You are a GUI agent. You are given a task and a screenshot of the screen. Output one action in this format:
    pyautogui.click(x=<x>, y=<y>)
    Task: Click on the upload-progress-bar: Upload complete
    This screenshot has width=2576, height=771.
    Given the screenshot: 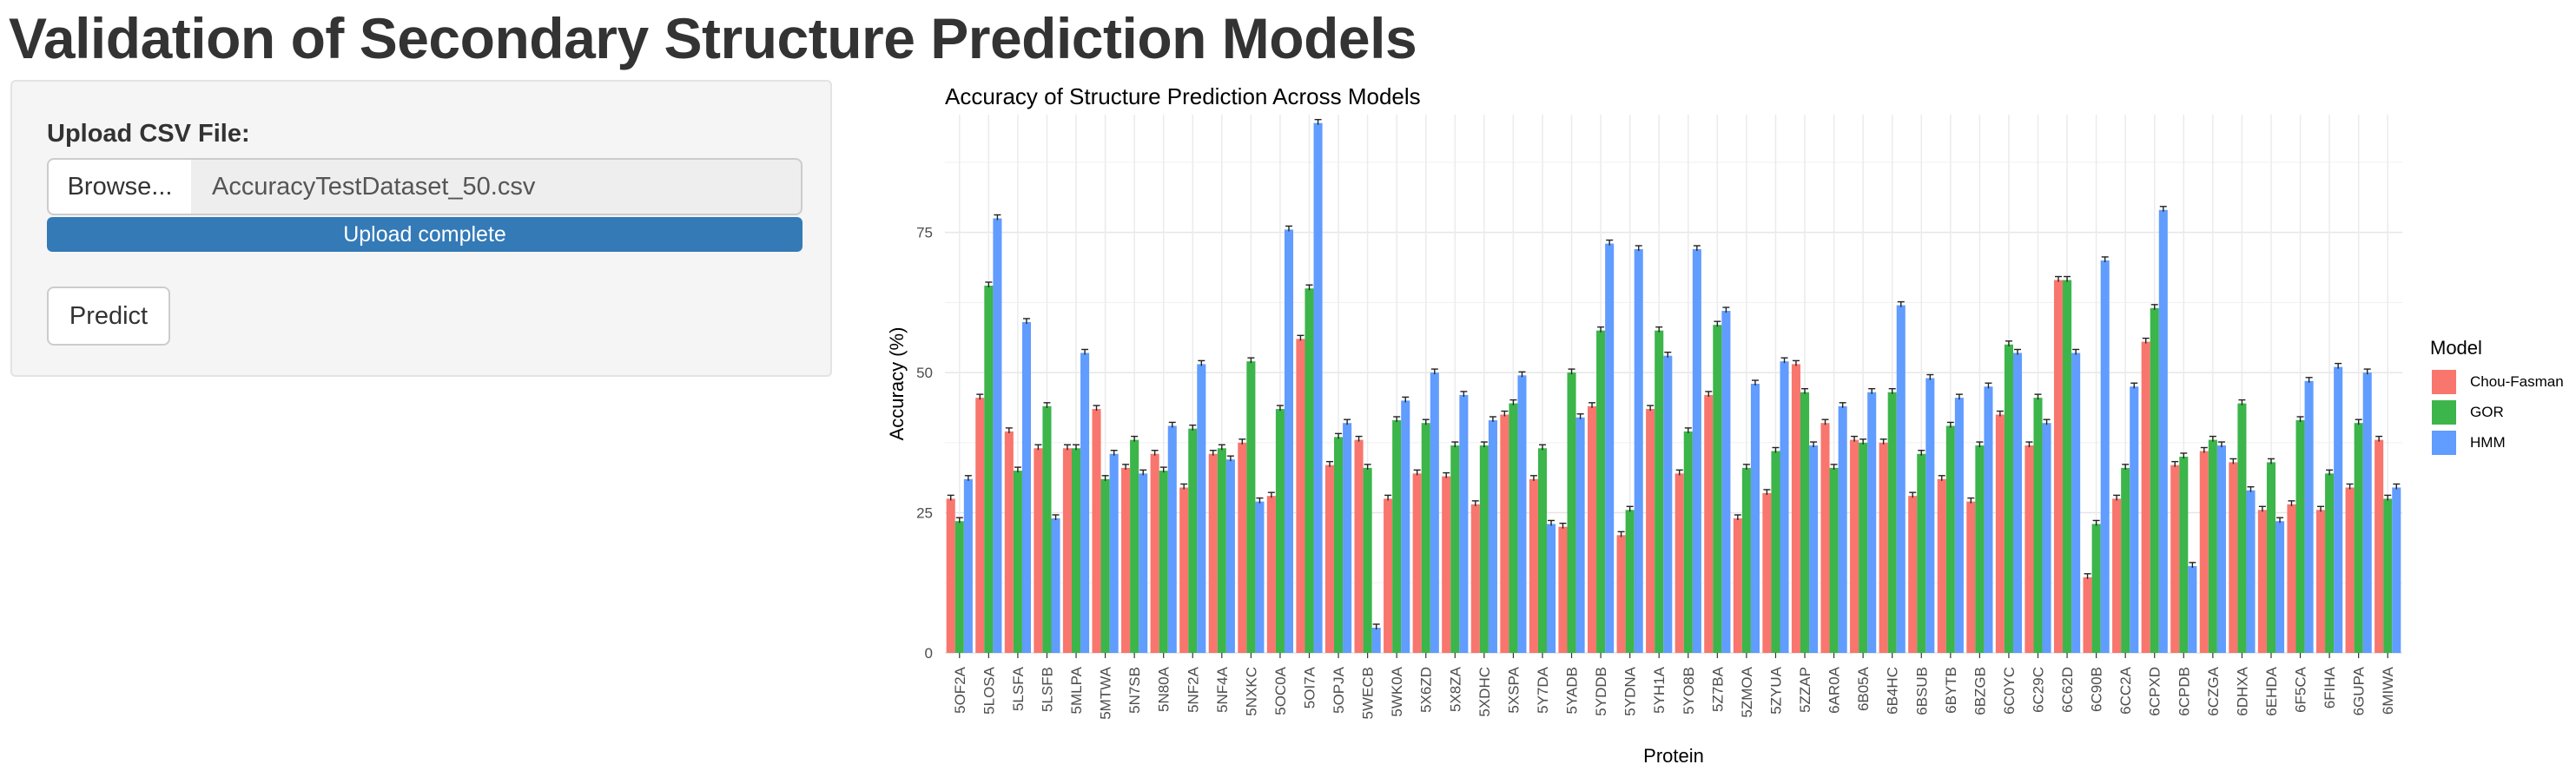 What is the action you would take?
    pyautogui.click(x=425, y=234)
    